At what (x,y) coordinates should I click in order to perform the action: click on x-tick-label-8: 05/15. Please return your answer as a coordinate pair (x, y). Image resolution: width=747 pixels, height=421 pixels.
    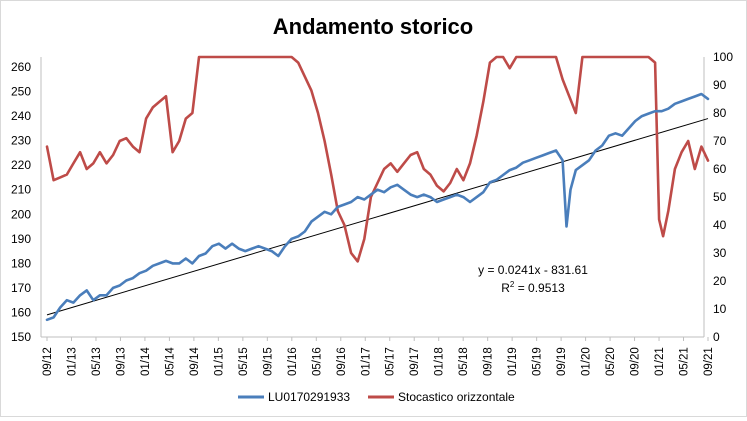
    Looking at the image, I should click on (244, 361).